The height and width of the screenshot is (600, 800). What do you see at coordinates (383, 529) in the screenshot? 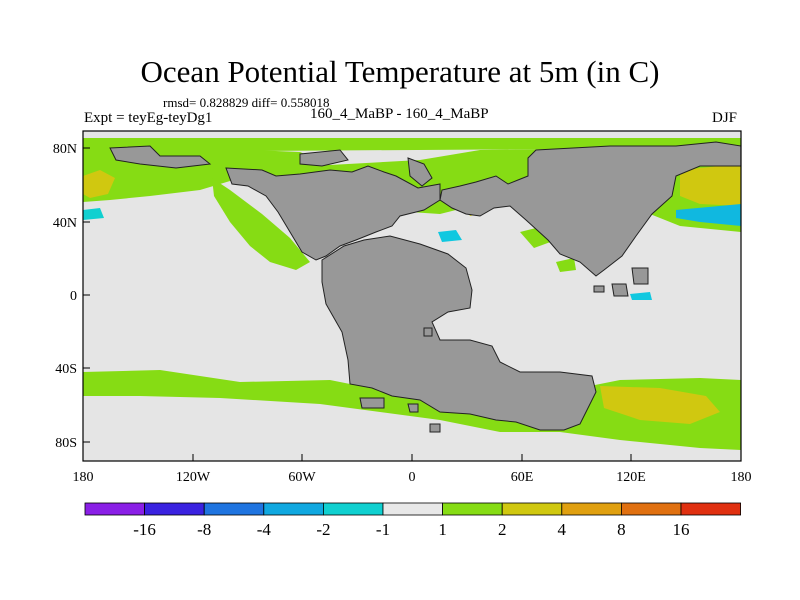
I see `colorbar-label: -1` at bounding box center [383, 529].